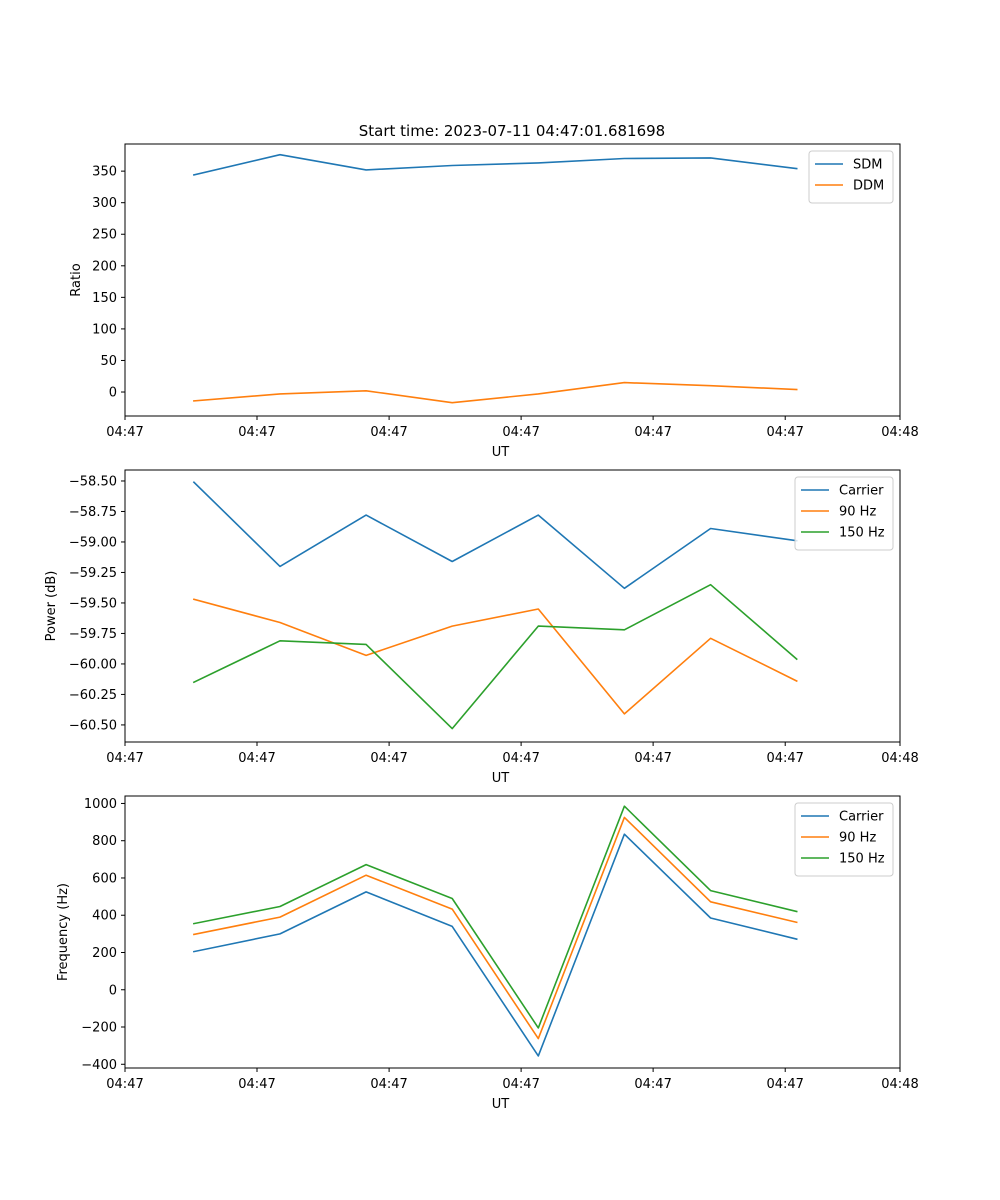 The height and width of the screenshot is (1200, 1000). Describe the element at coordinates (93, 542) in the screenshot. I see `chart-2-power-ytick-label: −59.00` at that location.